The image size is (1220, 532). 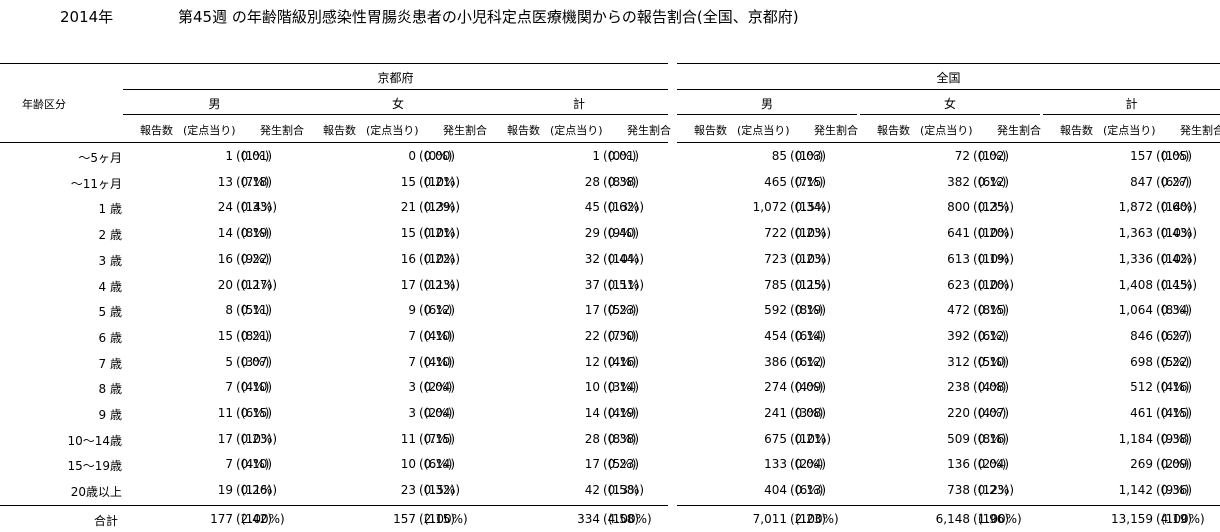 I want to click on total-label: 合計, so click(x=105, y=521).